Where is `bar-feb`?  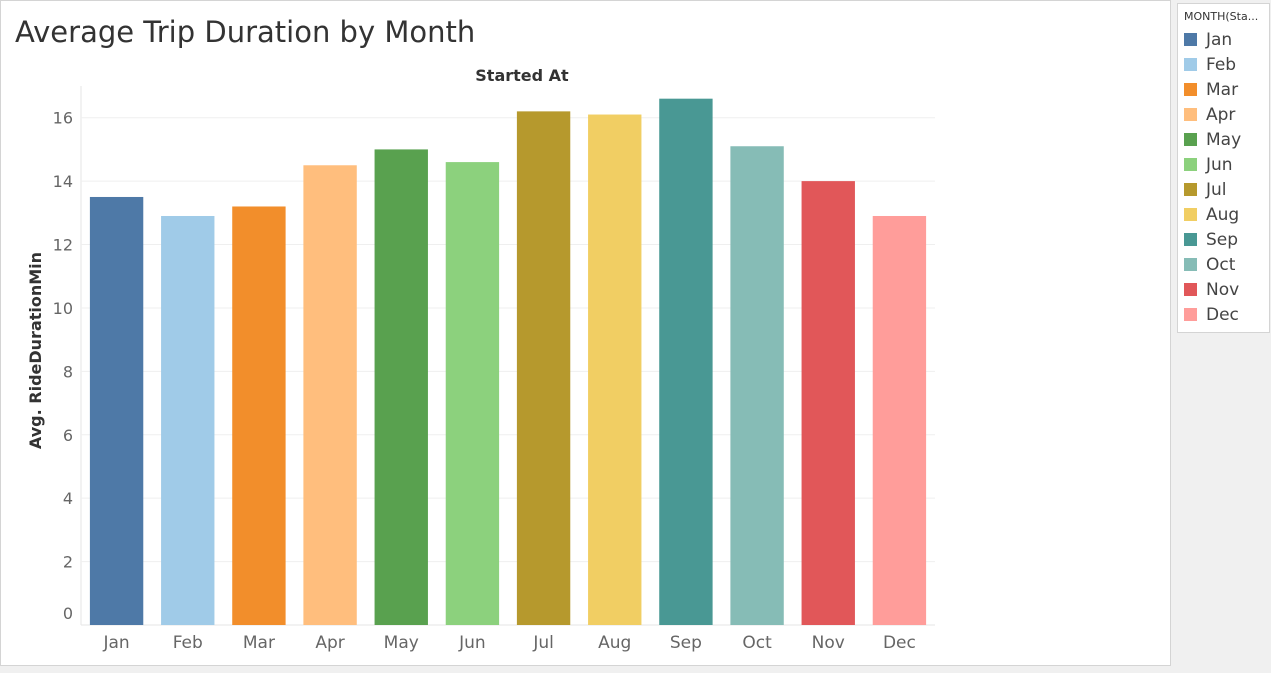 bar-feb is located at coordinates (188, 420).